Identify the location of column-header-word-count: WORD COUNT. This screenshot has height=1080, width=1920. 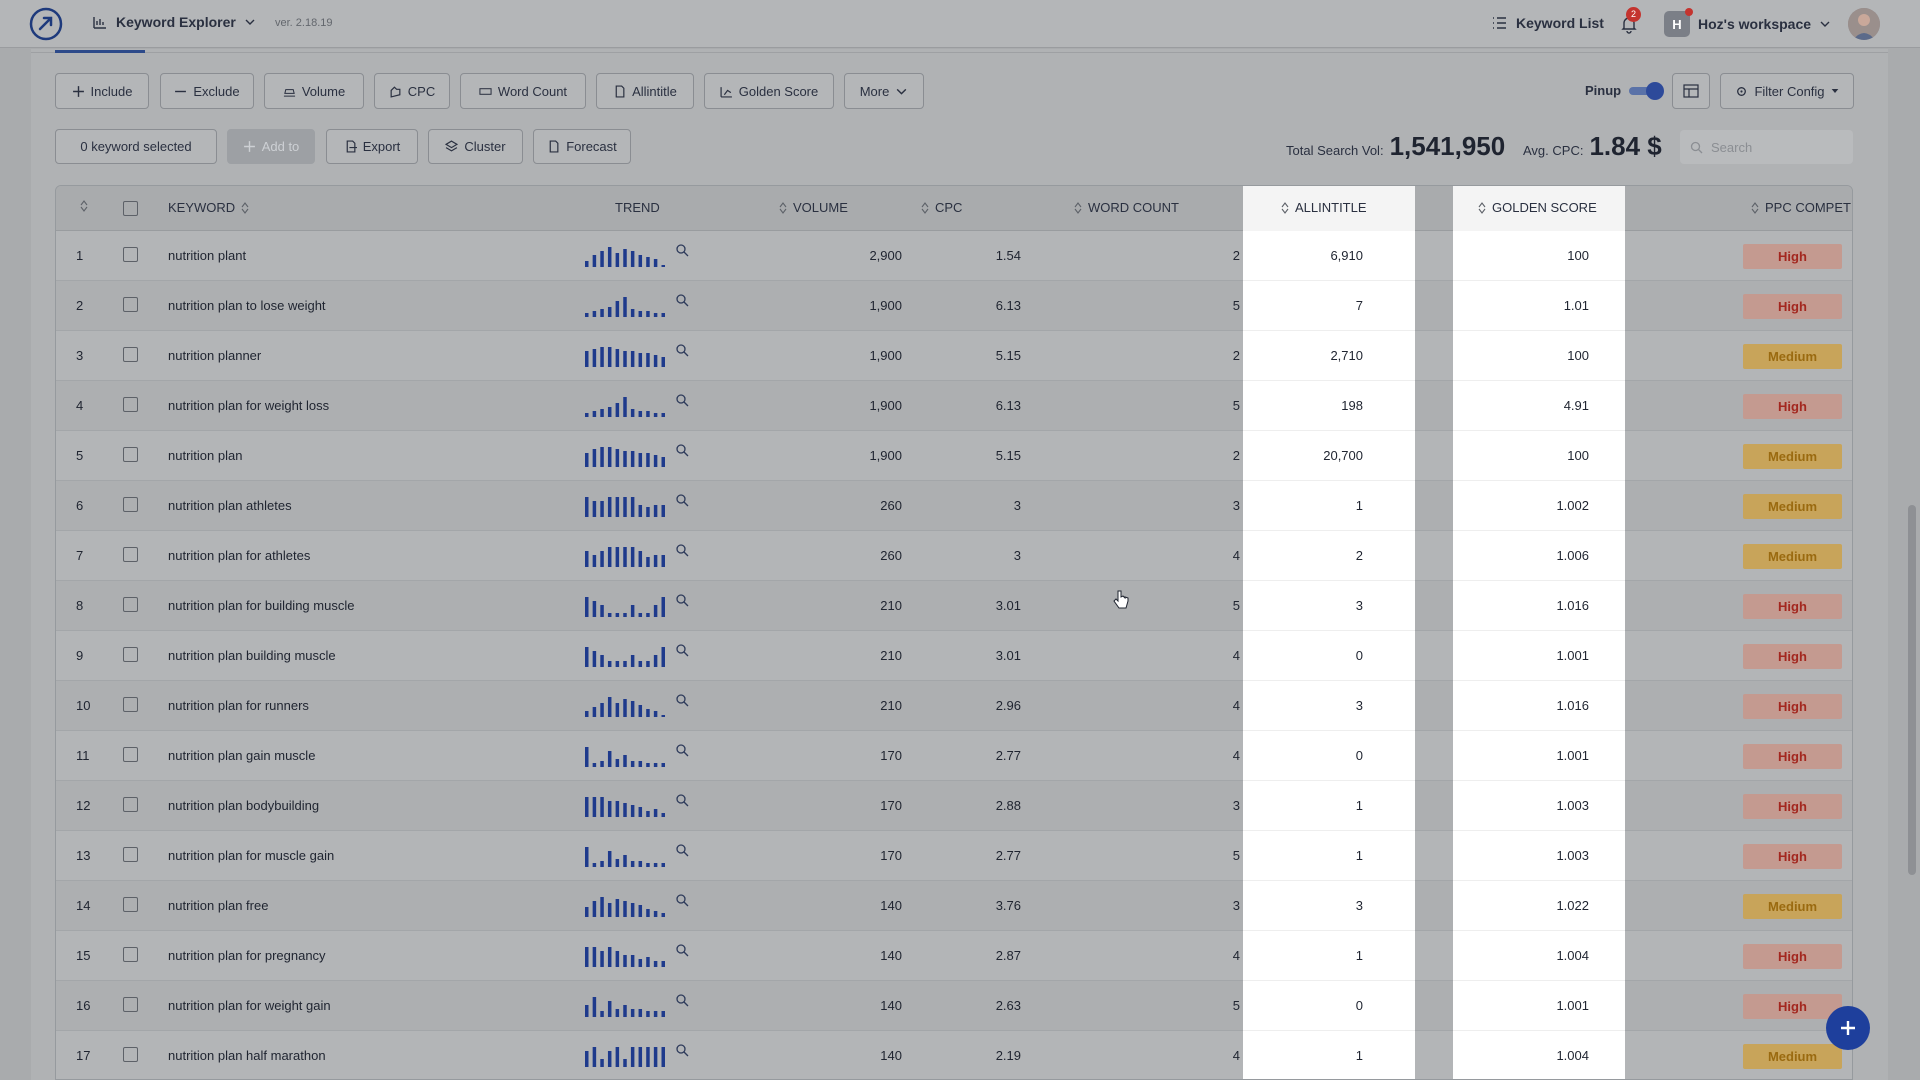
(1126, 207).